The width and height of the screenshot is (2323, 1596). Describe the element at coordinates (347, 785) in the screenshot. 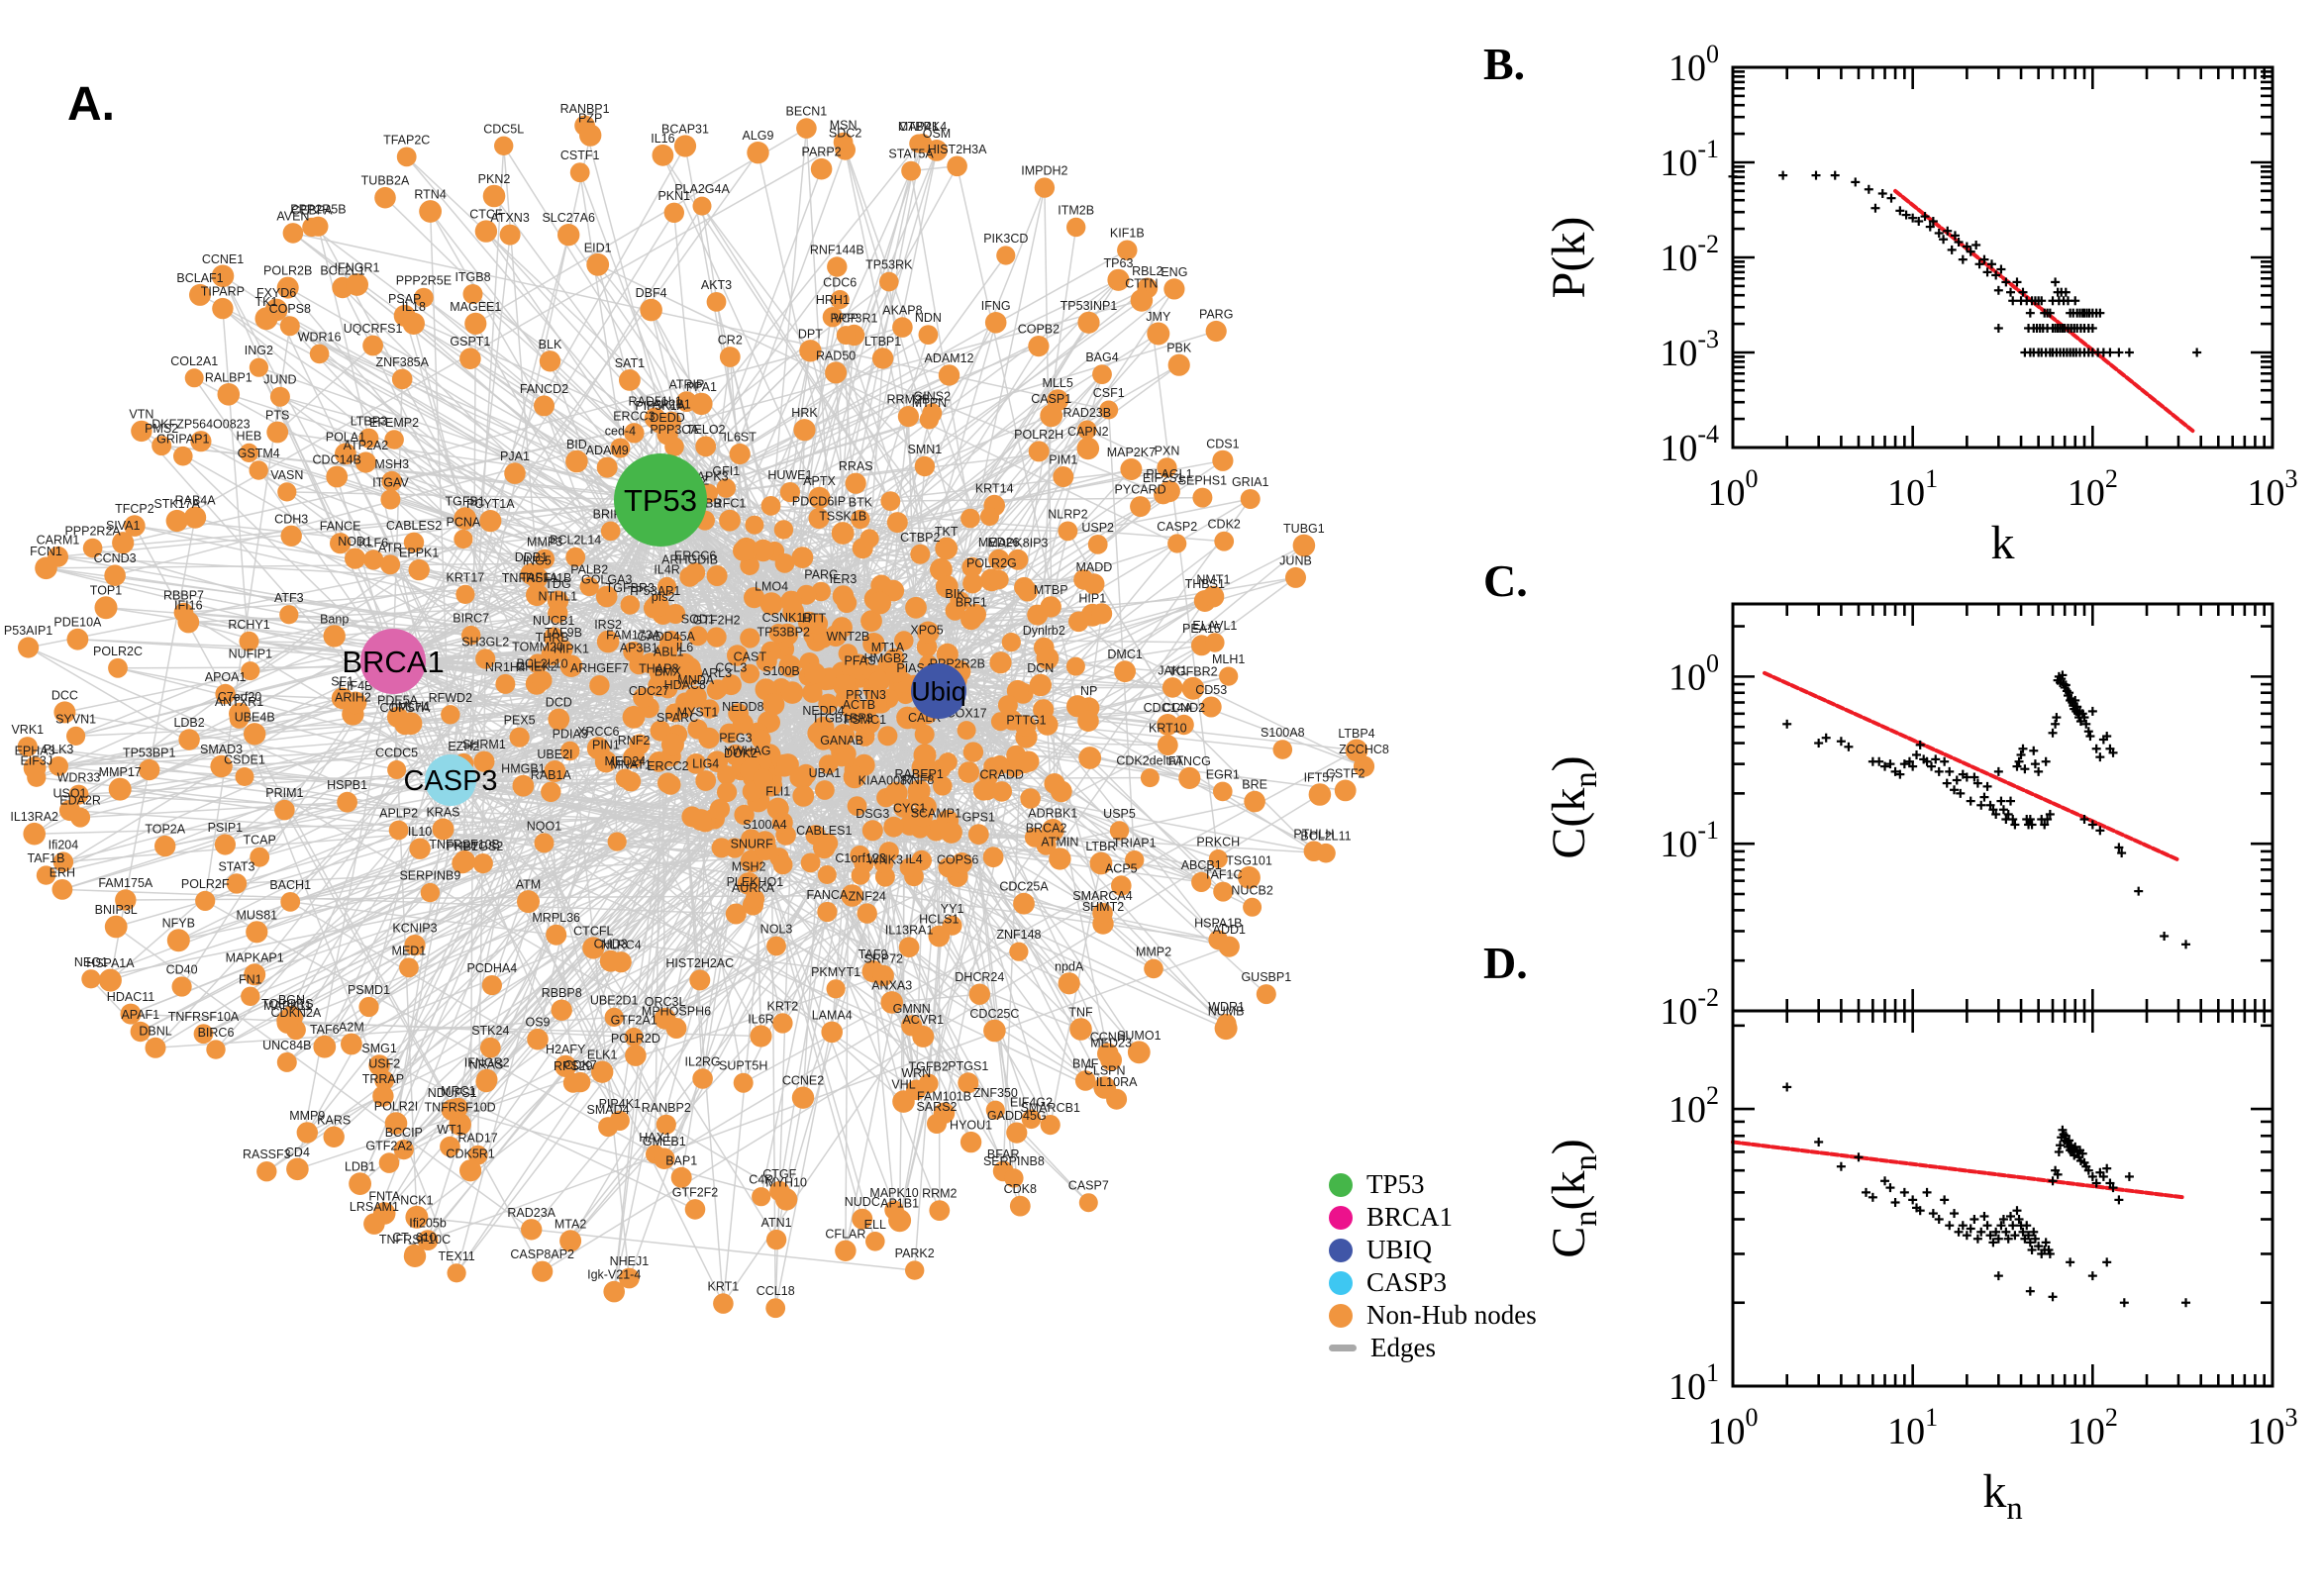

I see `gene-label: HSPB1` at that location.